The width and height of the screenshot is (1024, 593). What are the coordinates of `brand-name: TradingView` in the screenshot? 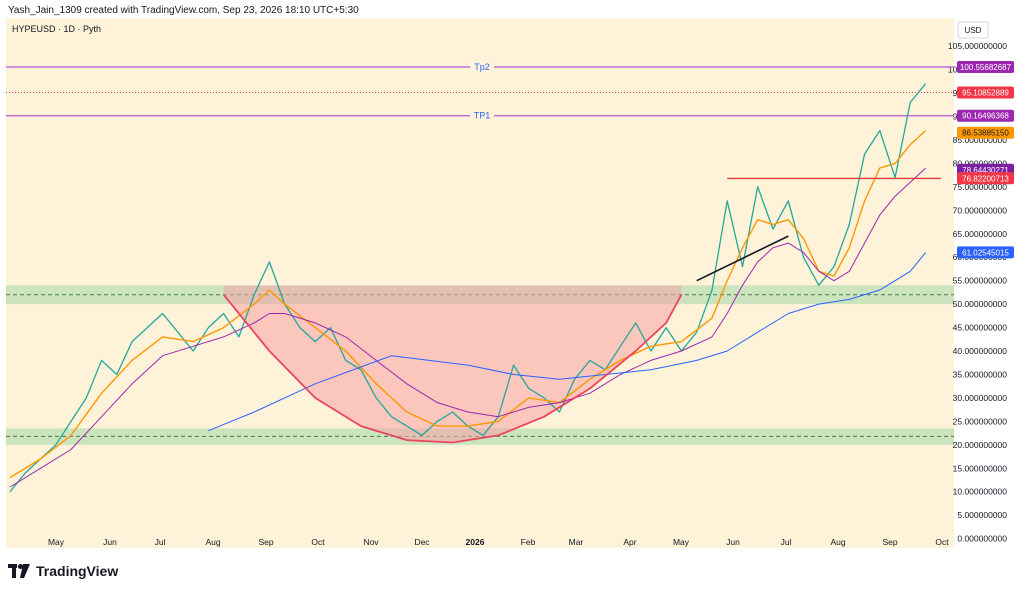 It's located at (77, 571).